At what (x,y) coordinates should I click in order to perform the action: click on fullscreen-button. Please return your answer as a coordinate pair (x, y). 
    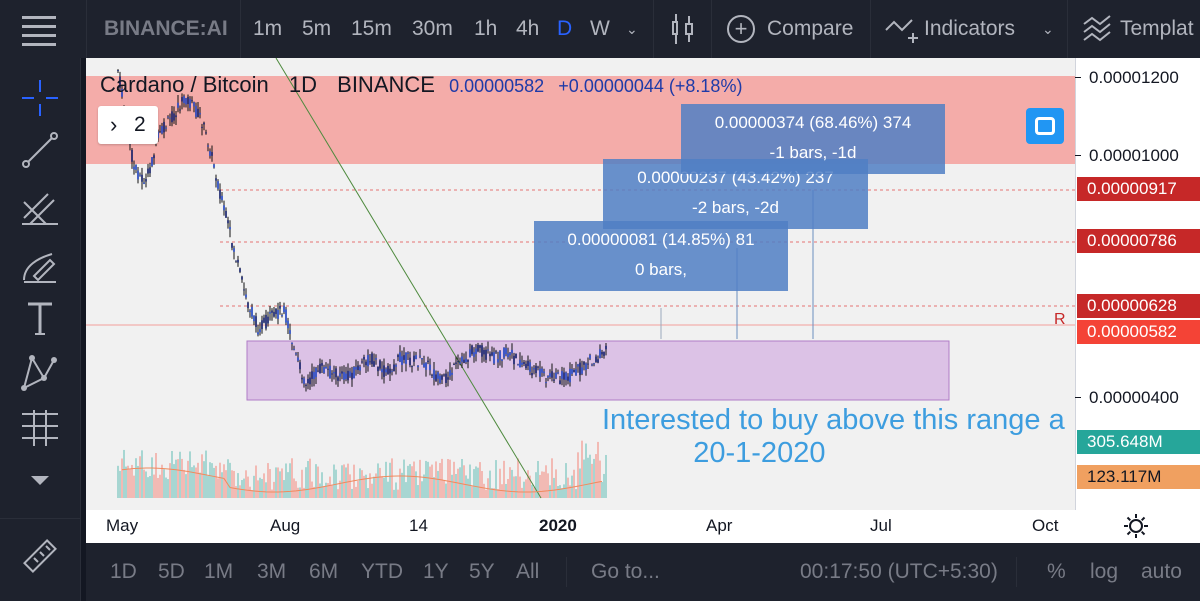
    Looking at the image, I should click on (1045, 126).